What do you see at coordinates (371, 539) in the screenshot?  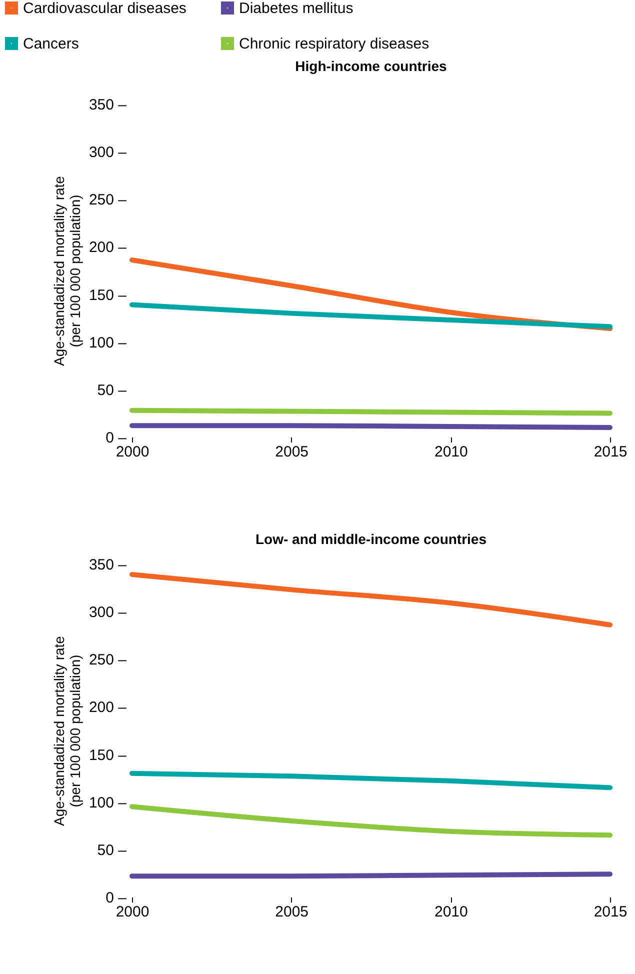 I see `chart-title: Low- and middle-income countries` at bounding box center [371, 539].